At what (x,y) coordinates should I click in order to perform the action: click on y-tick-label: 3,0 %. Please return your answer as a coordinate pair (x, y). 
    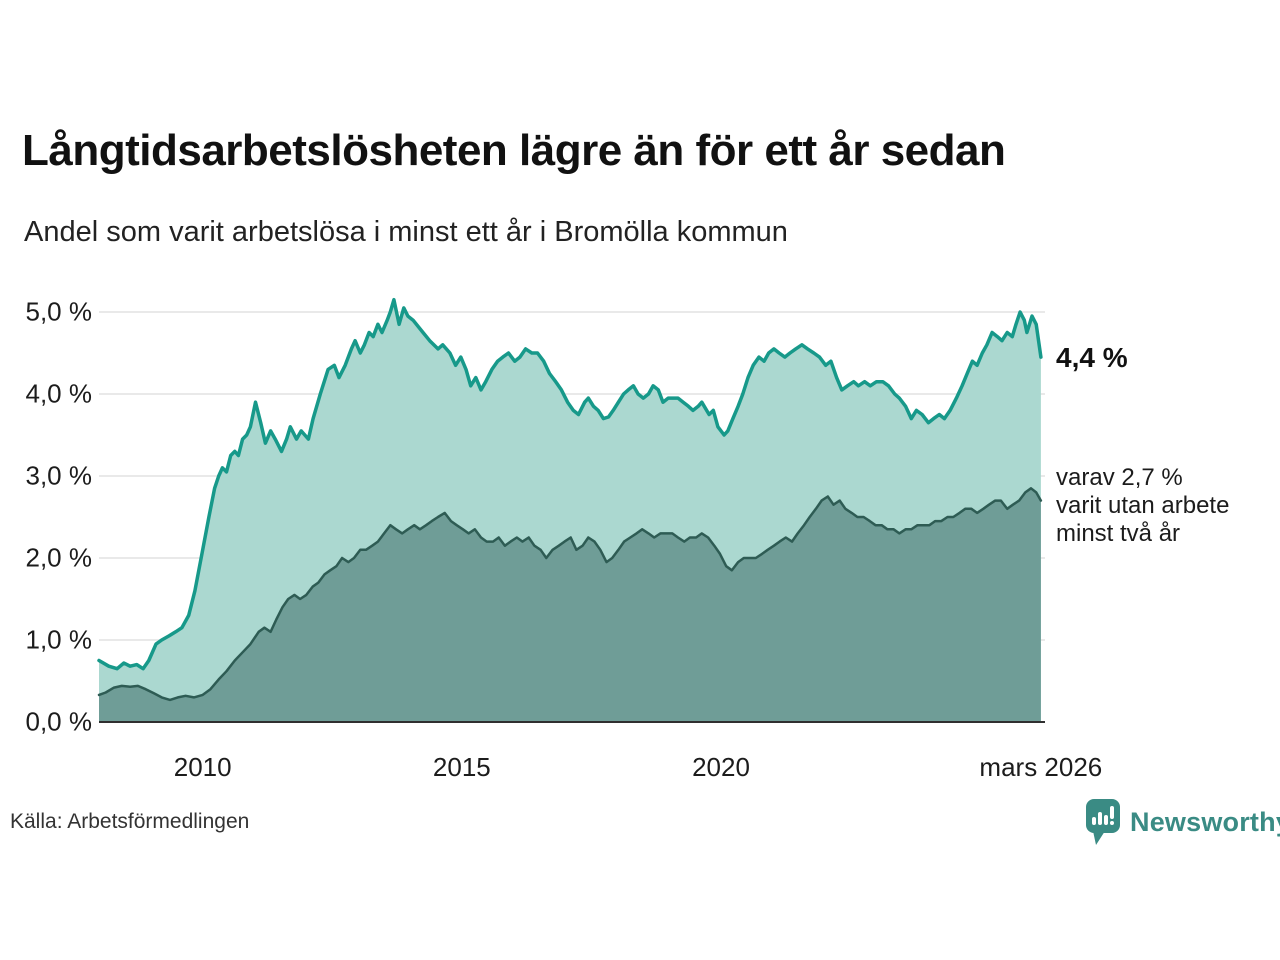
    Looking at the image, I should click on (59, 475).